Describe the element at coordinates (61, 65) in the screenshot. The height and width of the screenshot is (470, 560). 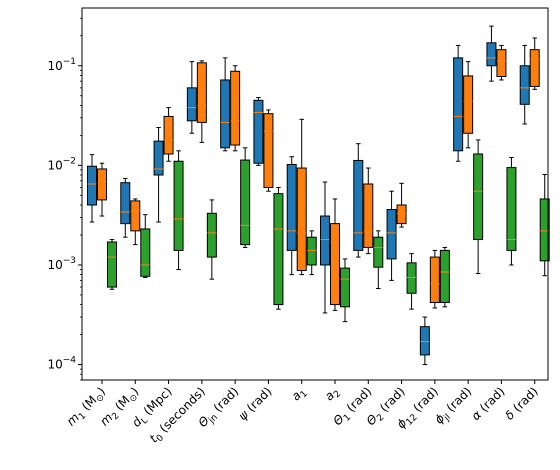
I see `y-tick-label: 10⁻¹` at that location.